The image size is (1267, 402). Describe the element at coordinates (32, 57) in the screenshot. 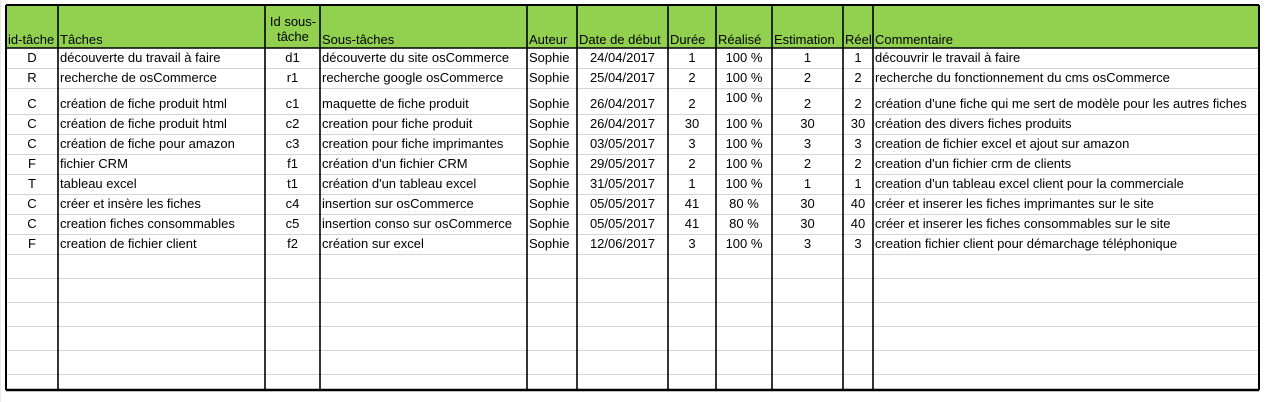

I see `cell-id-tache: D` at that location.